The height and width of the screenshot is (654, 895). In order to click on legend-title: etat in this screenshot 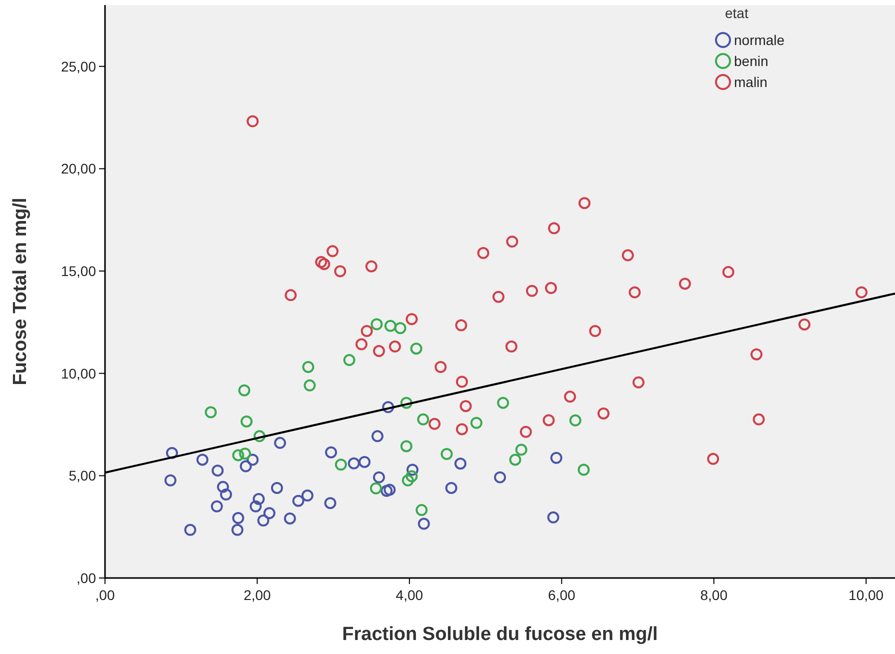, I will do `click(736, 13)`.